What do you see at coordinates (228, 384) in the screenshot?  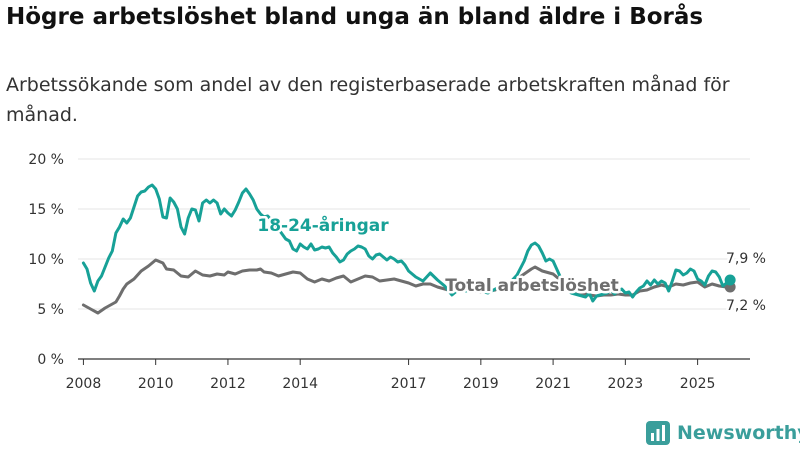 I see `x-tick-label: 2012` at bounding box center [228, 384].